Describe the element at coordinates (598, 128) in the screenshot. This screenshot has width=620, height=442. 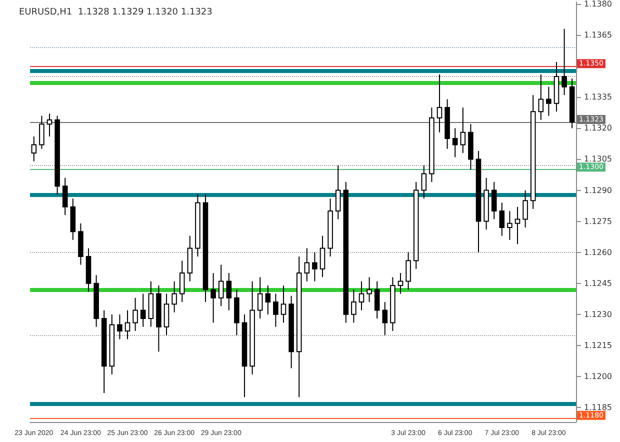
I see `y-tick-label: 1.1320` at that location.